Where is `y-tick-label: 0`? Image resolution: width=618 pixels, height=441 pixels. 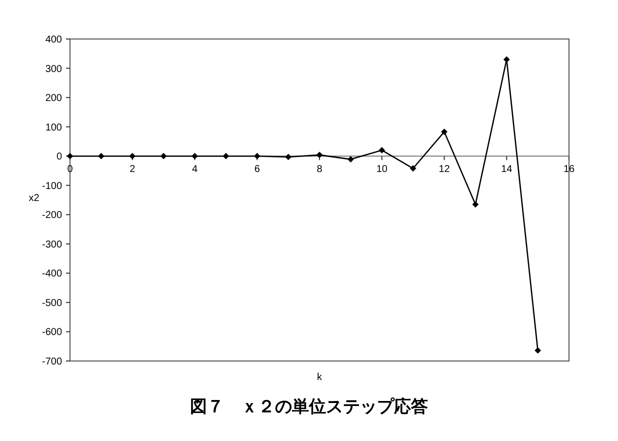 y-tick-label: 0 is located at coordinates (59, 157).